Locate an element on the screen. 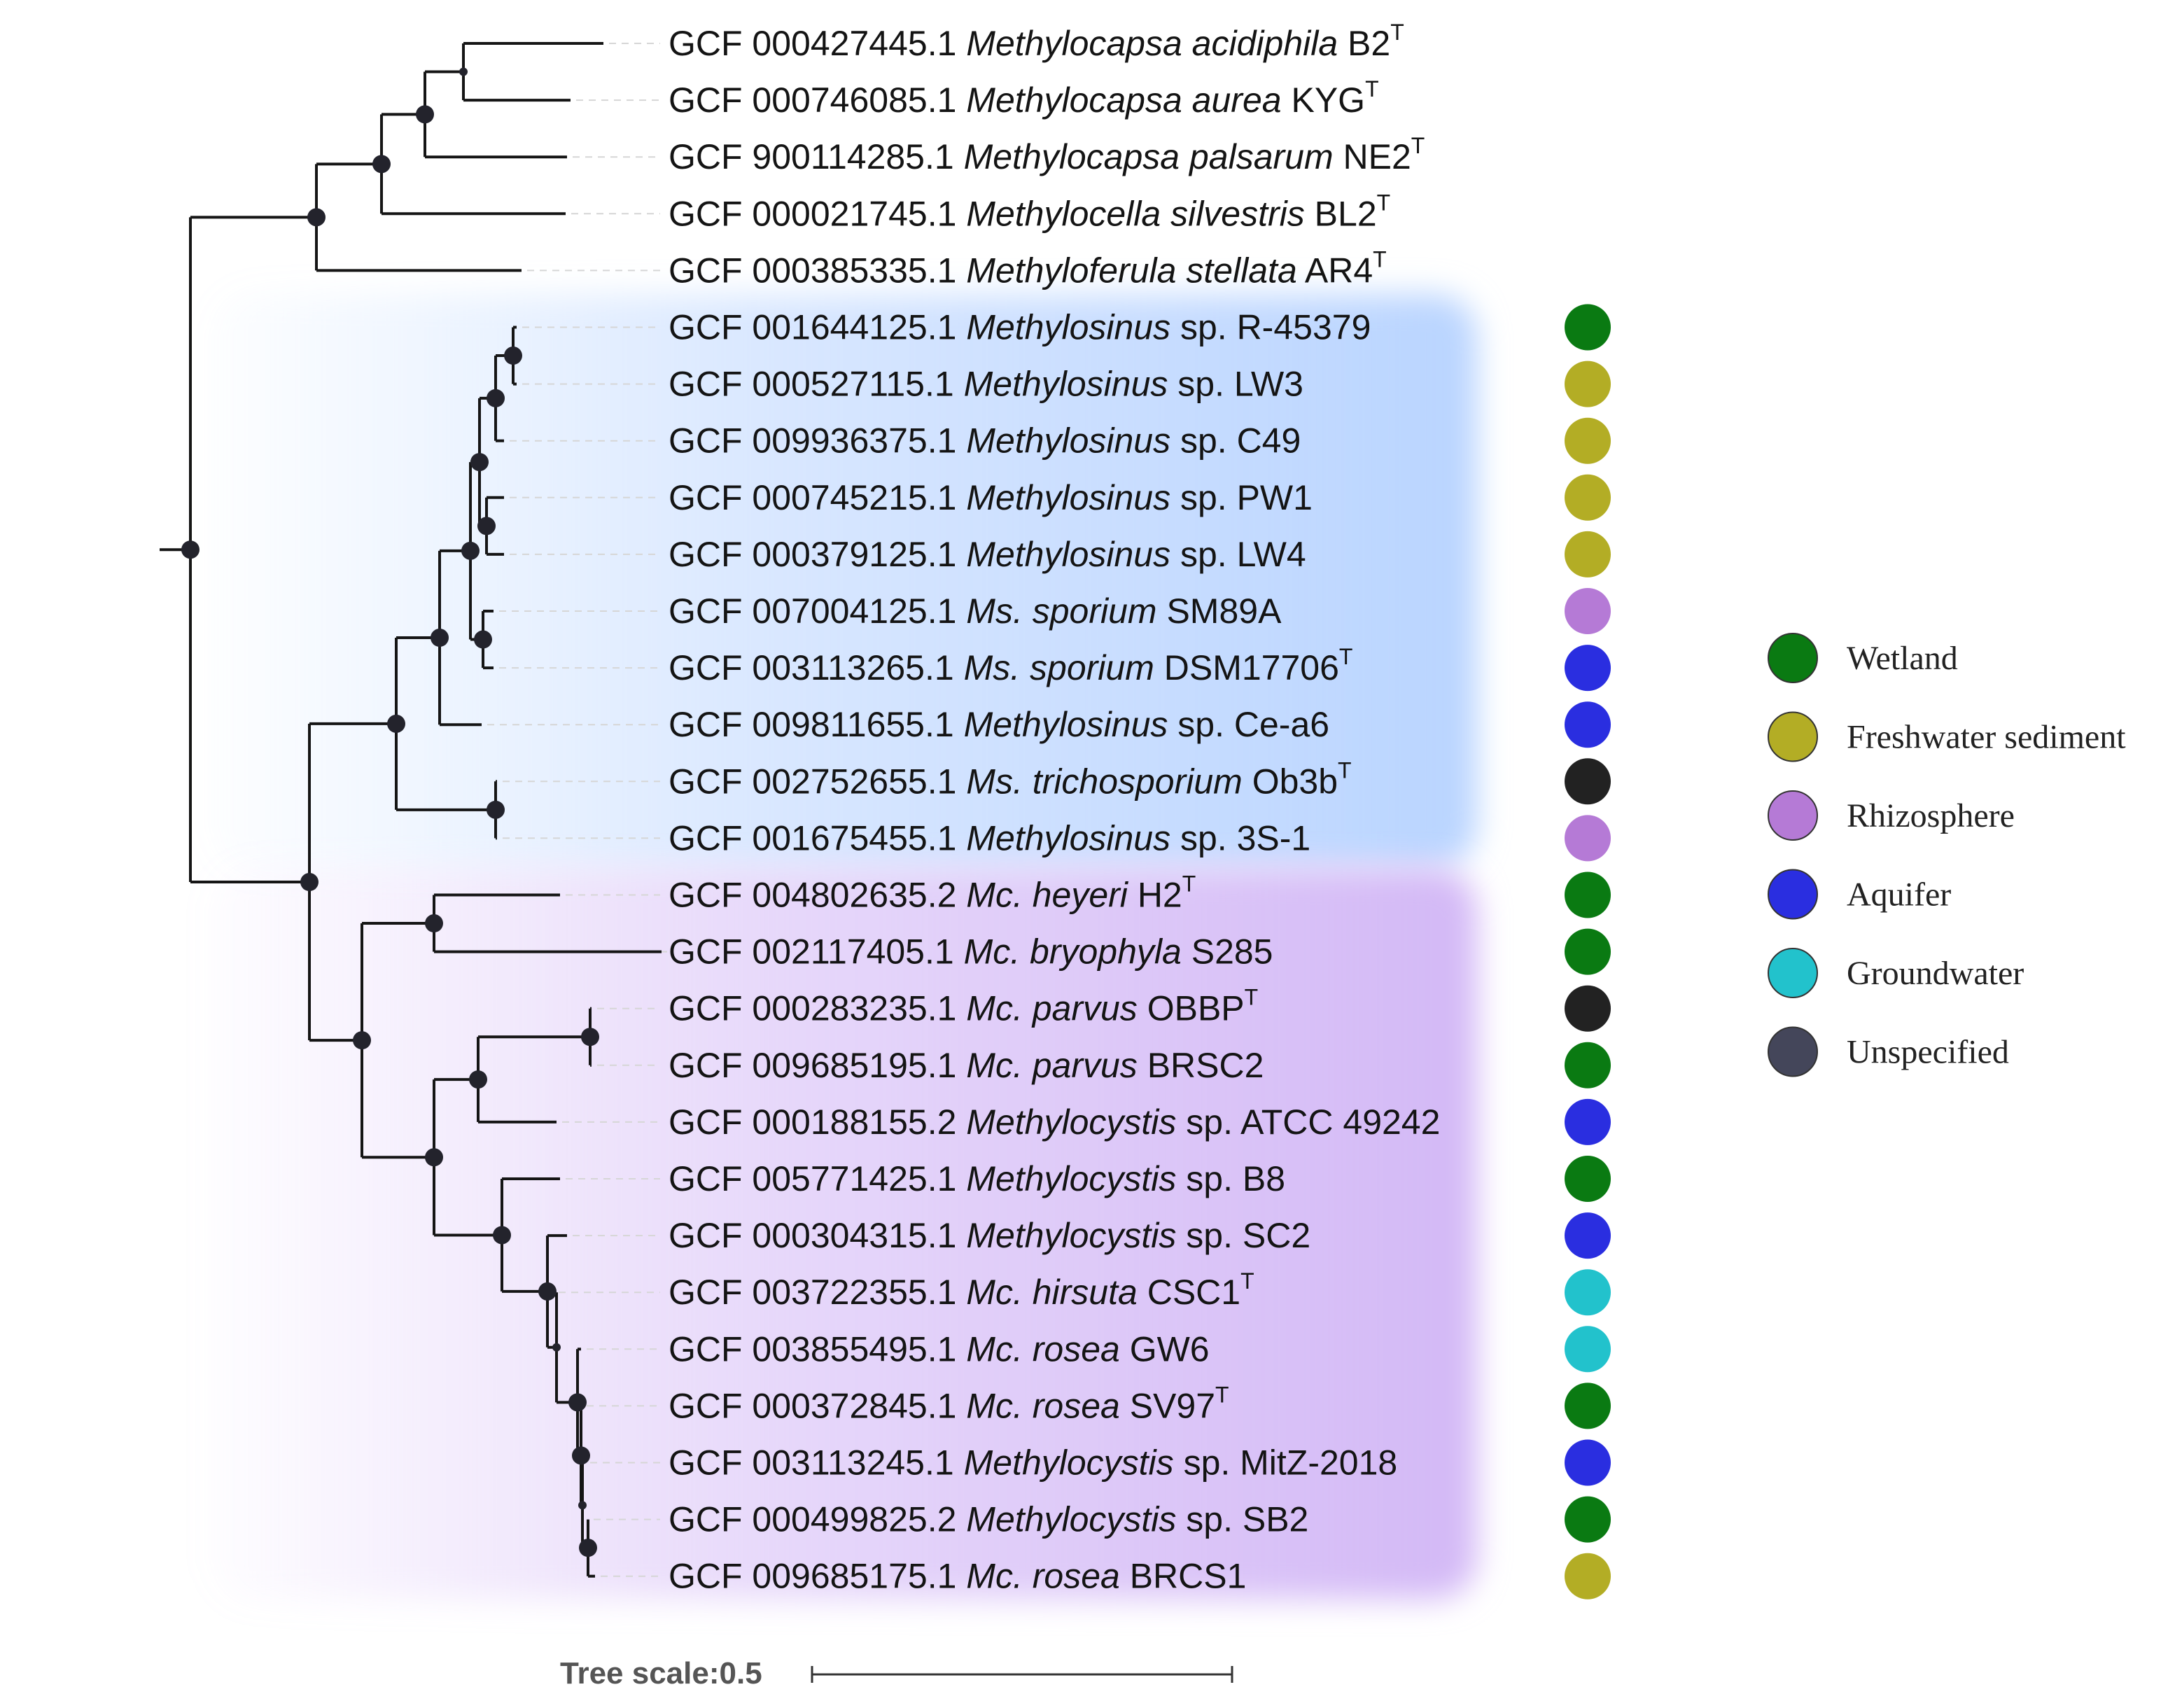 This screenshot has width=2175, height=1708. node-A is located at coordinates (316, 217).